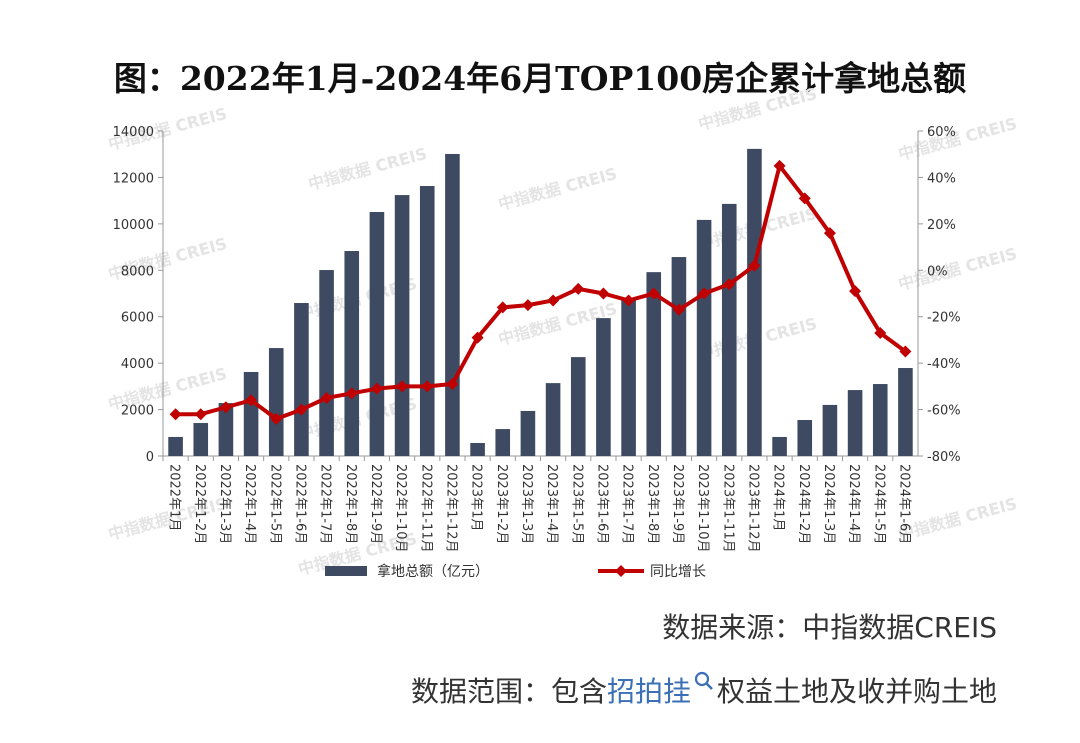 This screenshot has width=1080, height=743. Describe the element at coordinates (853, 504) in the screenshot. I see `x-tick-label: 2024年1-4月` at that location.